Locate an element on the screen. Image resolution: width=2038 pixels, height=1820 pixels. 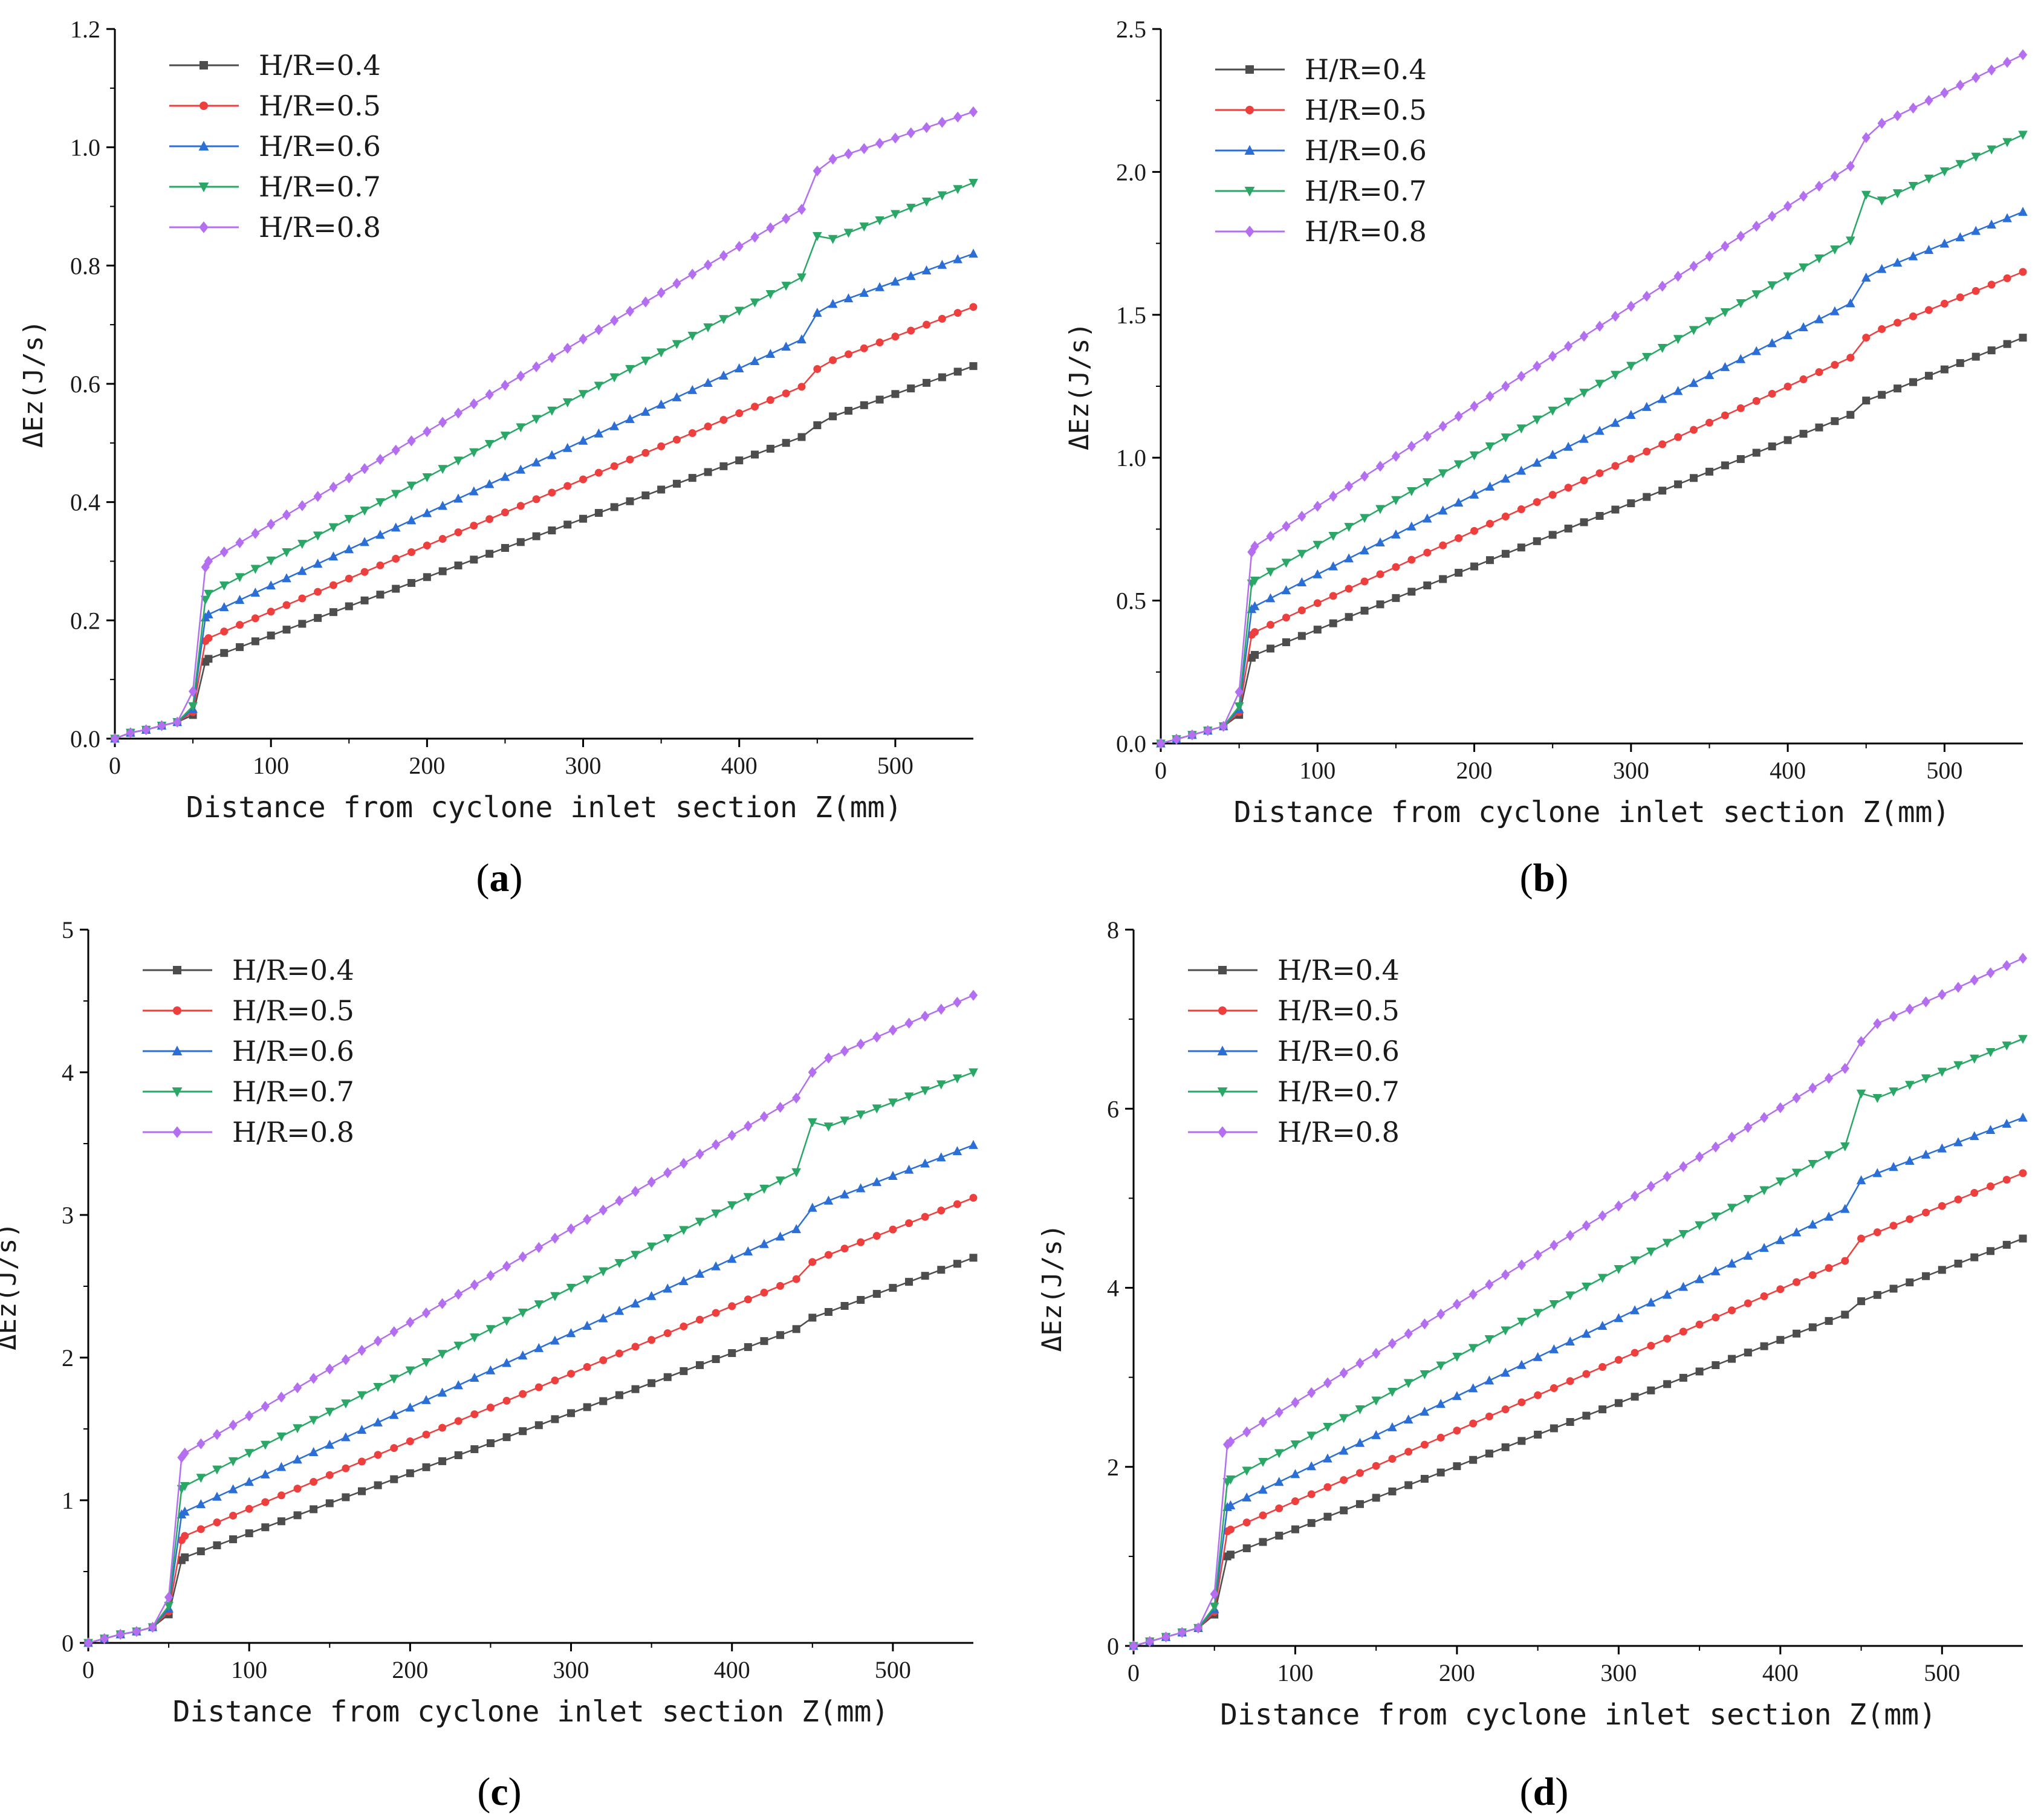
panel-label-a: (a) is located at coordinates (499, 878).